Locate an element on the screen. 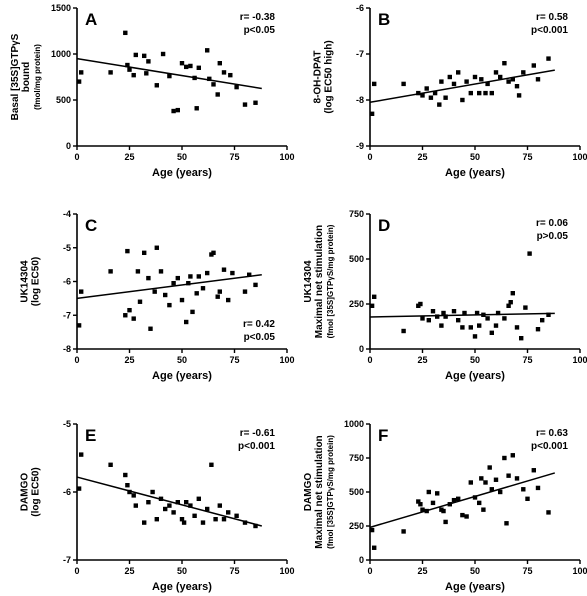  y-tick-label: -8 is located at coordinates (67, 349).